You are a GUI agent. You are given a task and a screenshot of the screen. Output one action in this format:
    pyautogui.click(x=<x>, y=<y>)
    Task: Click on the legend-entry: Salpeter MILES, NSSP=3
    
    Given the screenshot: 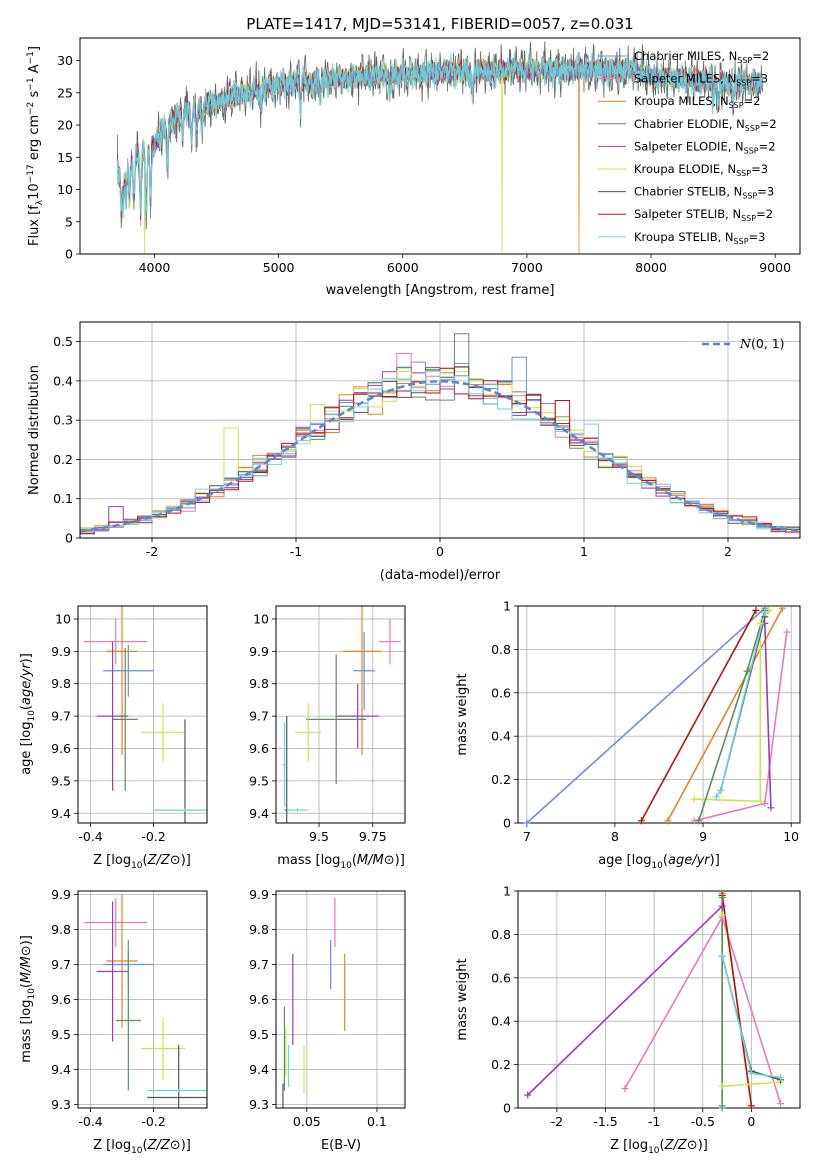 What is the action you would take?
    pyautogui.click(x=701, y=80)
    